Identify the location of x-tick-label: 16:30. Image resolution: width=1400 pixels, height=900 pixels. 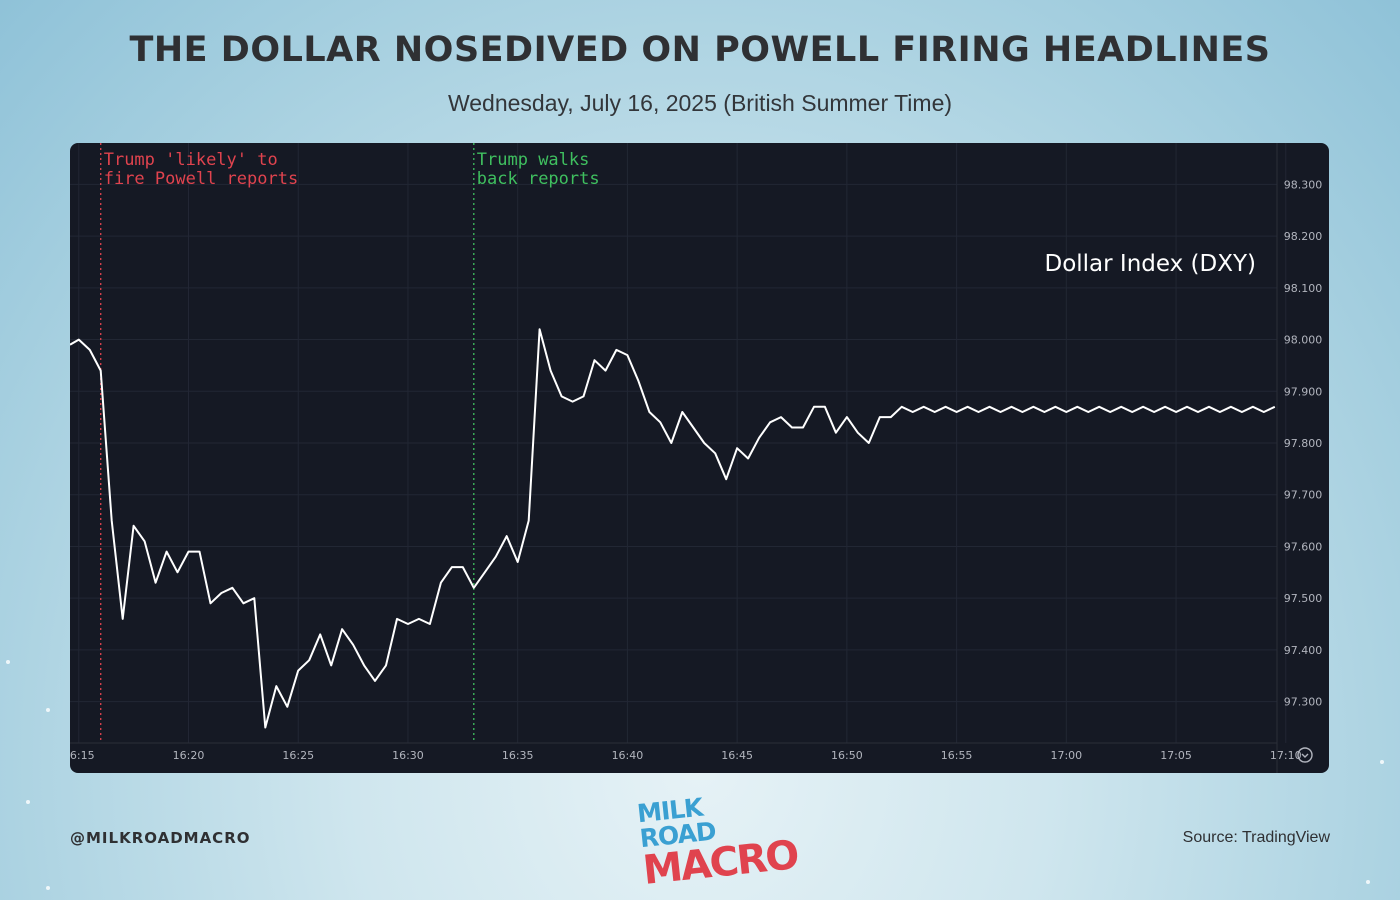
(408, 755).